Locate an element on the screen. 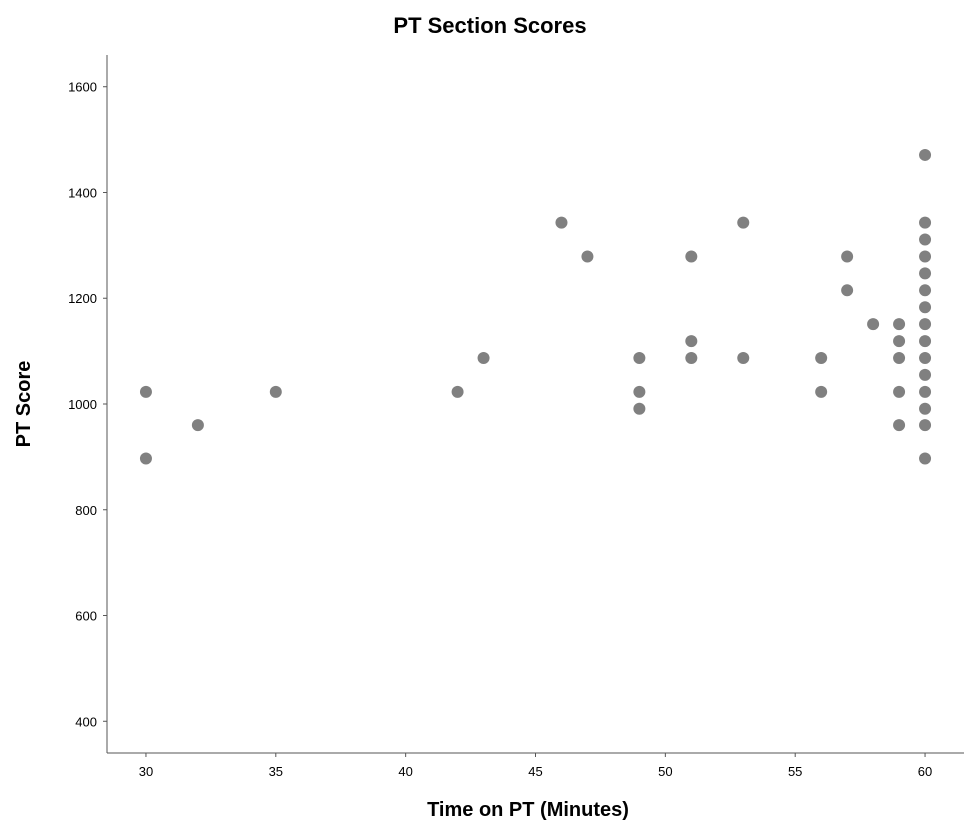 The image size is (966, 836). y-axis-label: PT Score is located at coordinates (24, 404).